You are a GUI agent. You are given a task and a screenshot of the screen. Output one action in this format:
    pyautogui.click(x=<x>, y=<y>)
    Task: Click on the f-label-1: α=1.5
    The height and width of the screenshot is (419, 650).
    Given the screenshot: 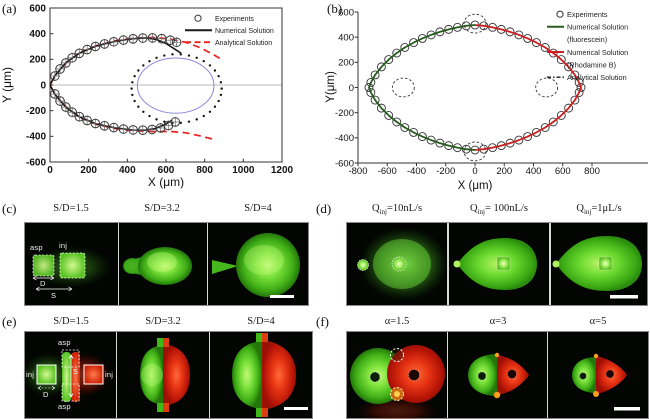 What is the action you would take?
    pyautogui.click(x=397, y=321)
    